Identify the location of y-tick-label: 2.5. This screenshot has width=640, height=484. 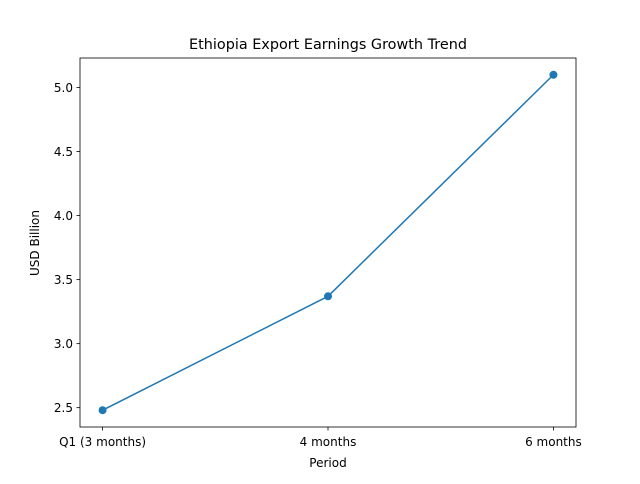
(63, 408).